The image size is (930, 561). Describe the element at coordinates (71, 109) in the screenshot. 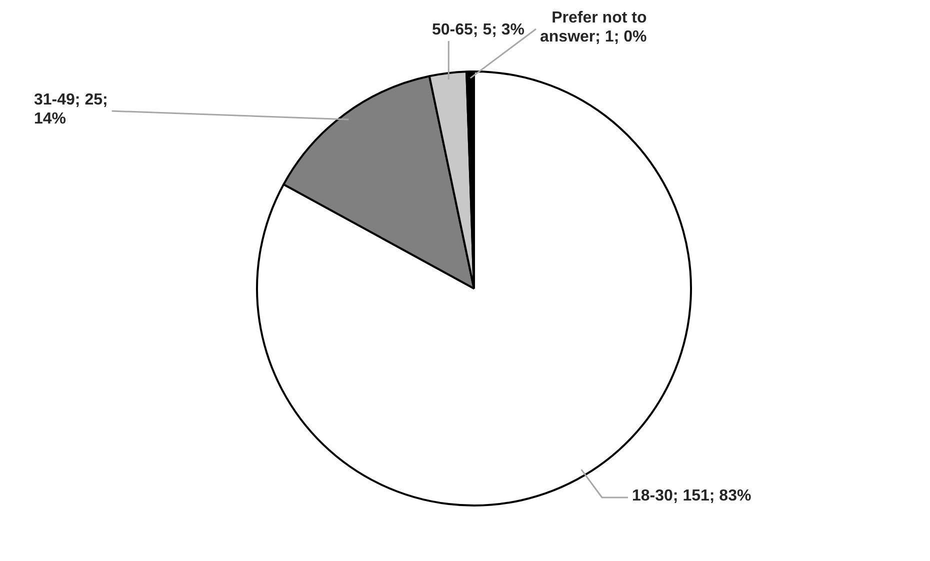

I see `slice-label: 31-49; 25; 14%` at that location.